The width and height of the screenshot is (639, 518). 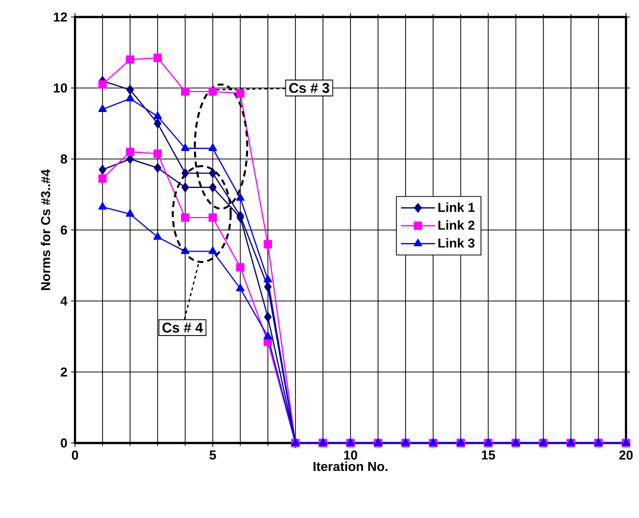 What do you see at coordinates (60, 17) in the screenshot?
I see `y-tick-label: 12` at bounding box center [60, 17].